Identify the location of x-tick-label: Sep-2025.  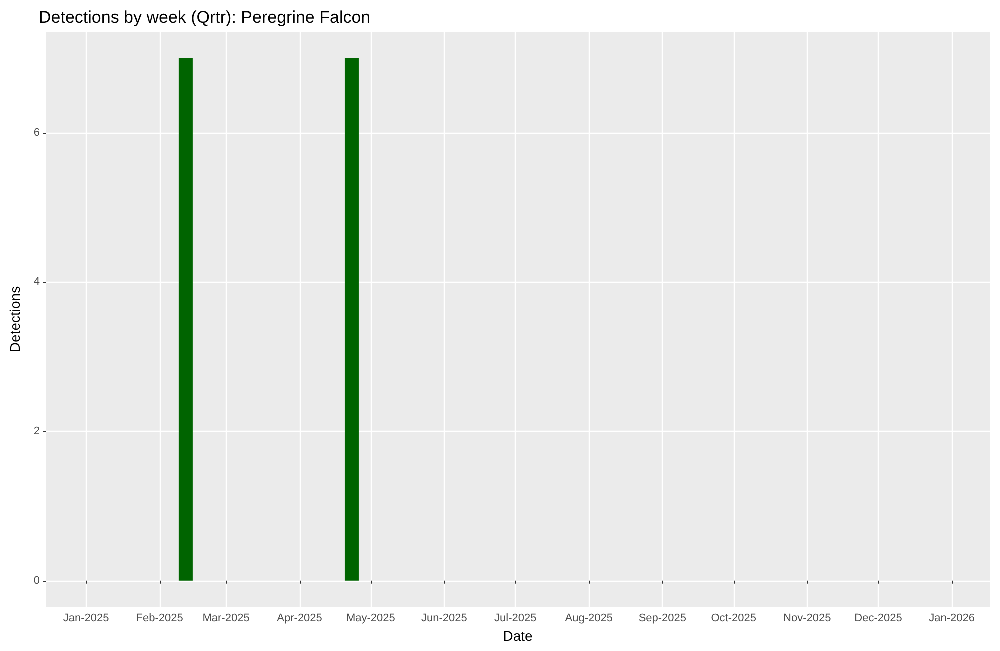
(662, 618).